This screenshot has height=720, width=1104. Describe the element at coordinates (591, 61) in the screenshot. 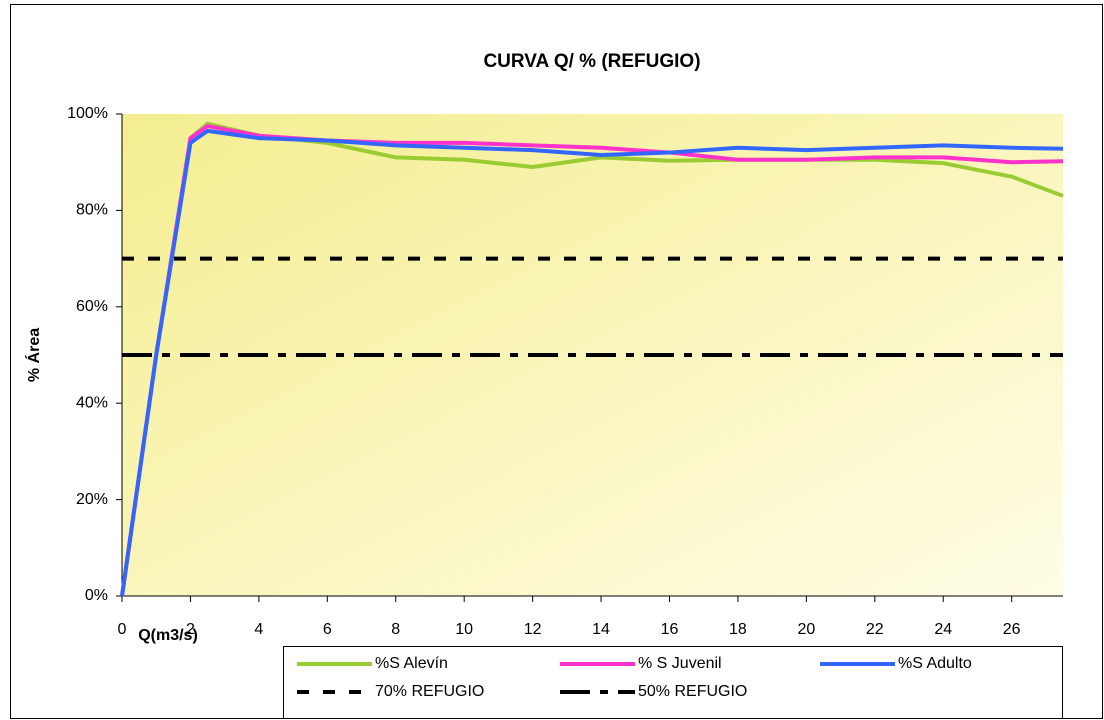

I see `chart-title: CURVA Q/ % (REFUGIO)` at that location.